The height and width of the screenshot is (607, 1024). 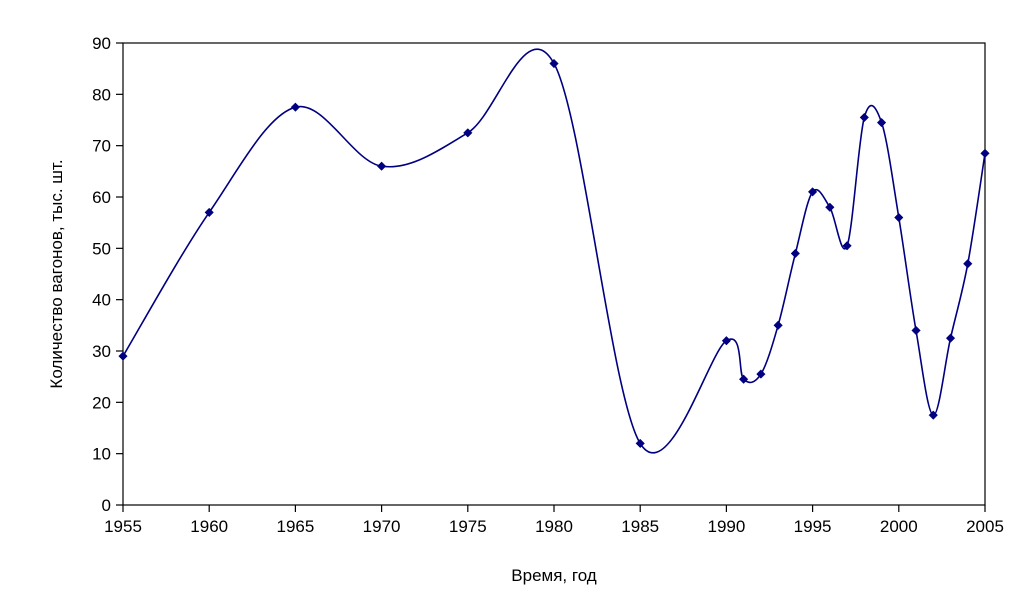 I want to click on x-axis-title: Время, год, so click(x=554, y=575).